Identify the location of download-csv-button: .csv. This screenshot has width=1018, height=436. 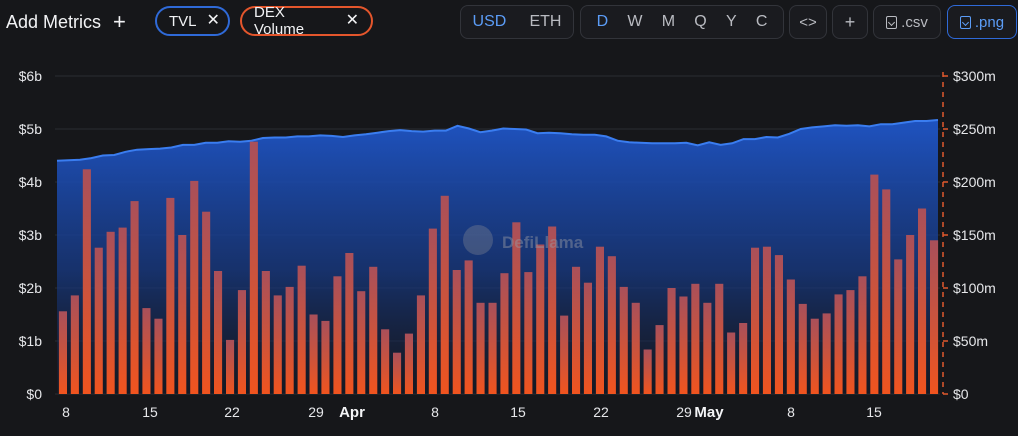
(907, 22).